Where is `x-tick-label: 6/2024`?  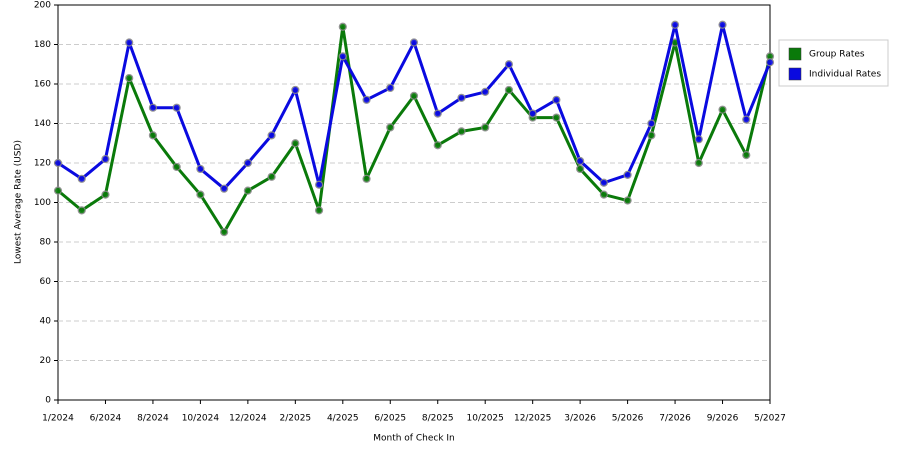
x-tick-label: 6/2024 is located at coordinates (106, 419).